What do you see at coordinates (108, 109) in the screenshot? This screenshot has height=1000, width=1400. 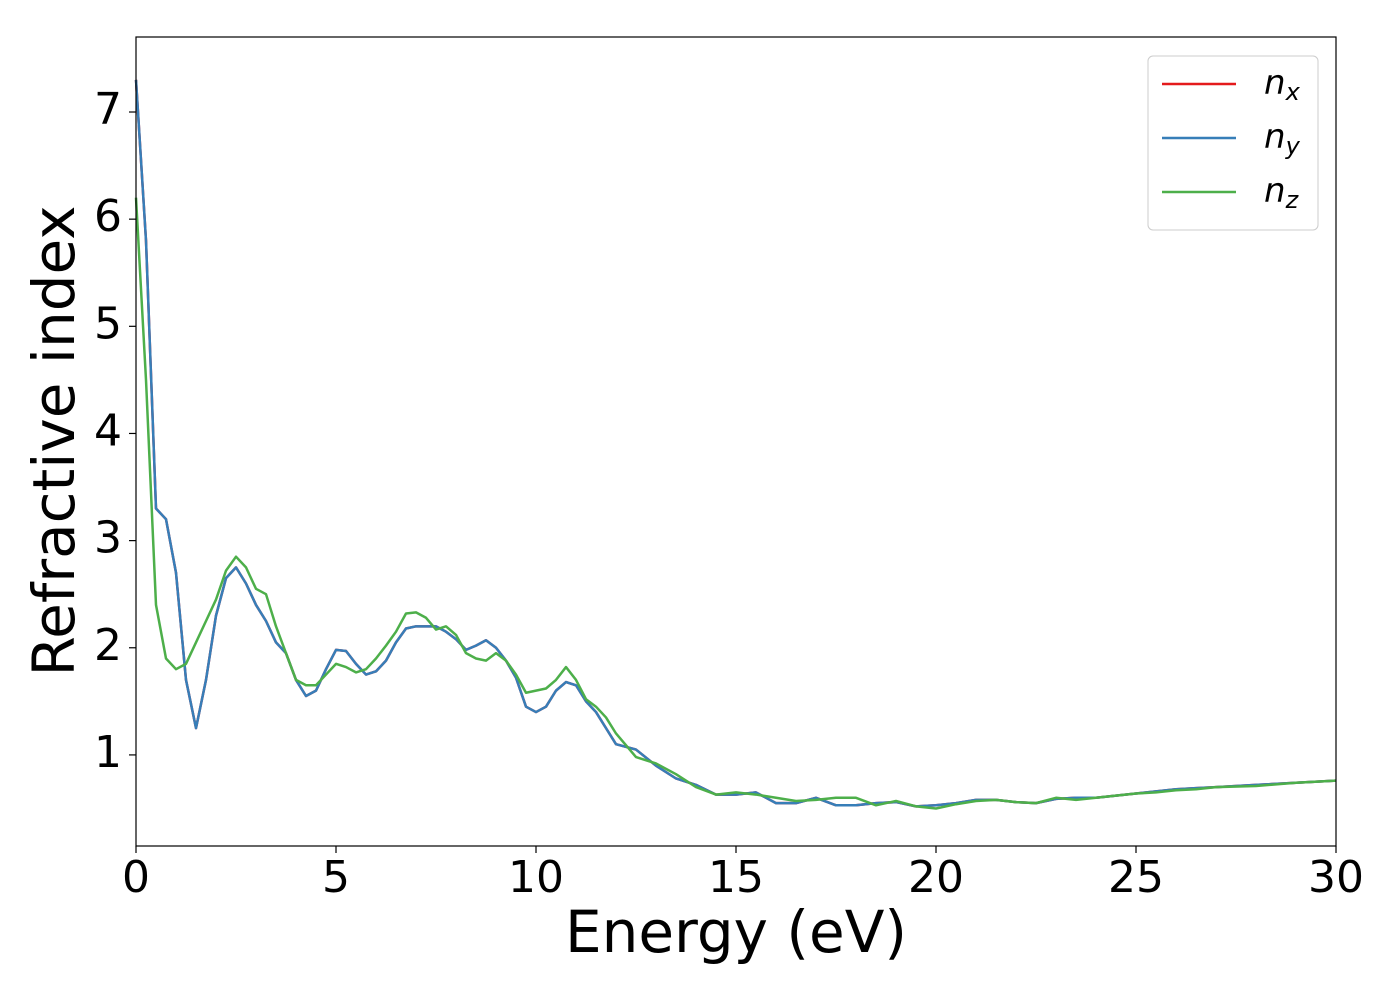 I see `y-tick-label: 7` at bounding box center [108, 109].